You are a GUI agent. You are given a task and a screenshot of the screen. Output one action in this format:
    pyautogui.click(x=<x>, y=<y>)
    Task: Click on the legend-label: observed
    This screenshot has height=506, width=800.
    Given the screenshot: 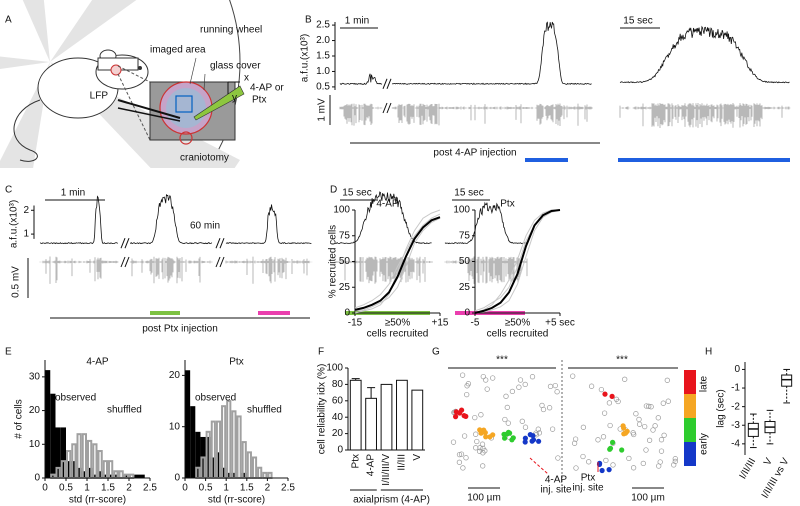 What is the action you would take?
    pyautogui.click(x=215, y=398)
    